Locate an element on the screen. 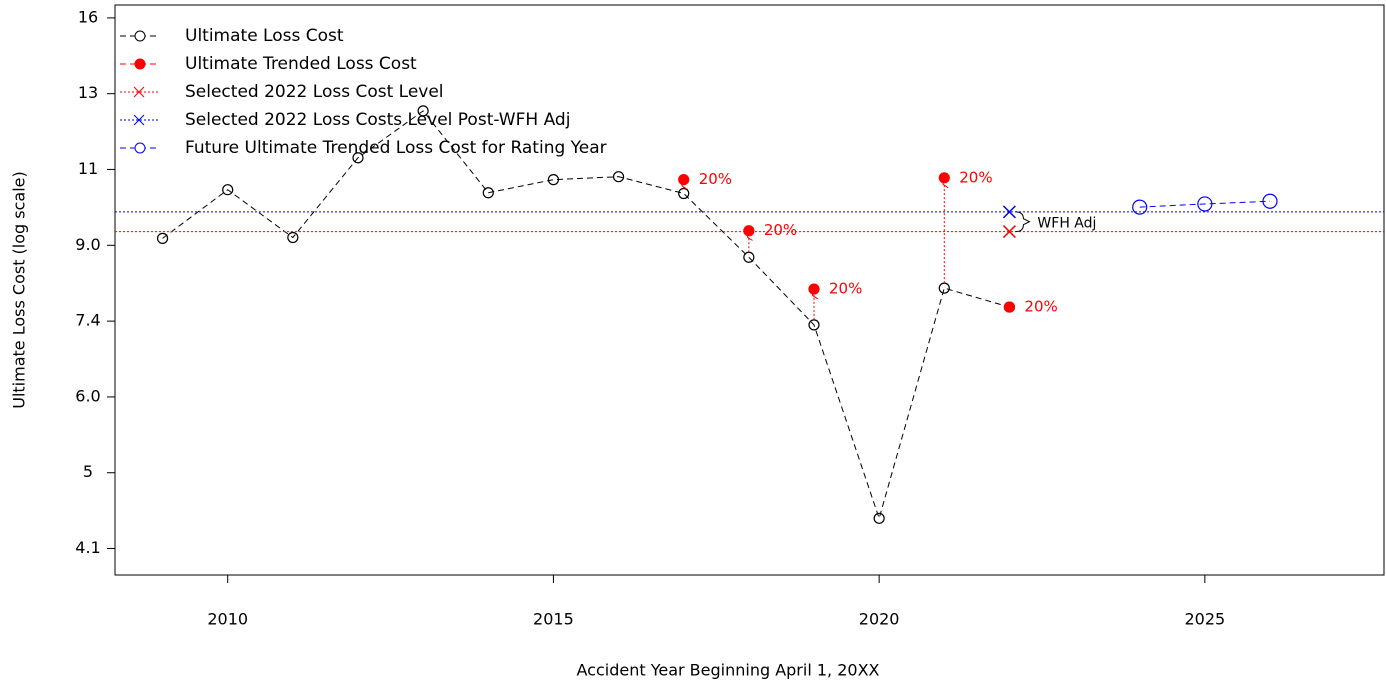  y-tick-label: 13 is located at coordinates (88, 92).